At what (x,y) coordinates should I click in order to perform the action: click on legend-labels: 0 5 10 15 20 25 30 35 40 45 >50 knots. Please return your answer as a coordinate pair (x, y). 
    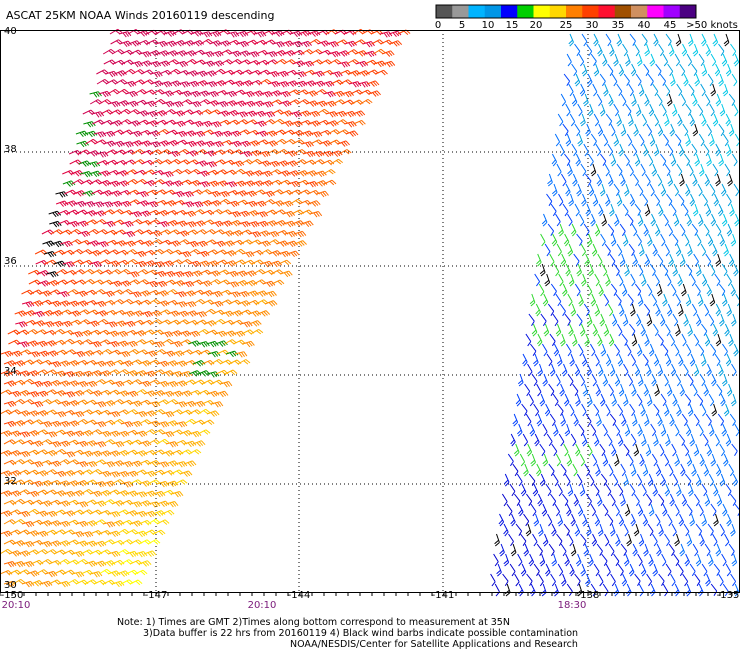
    Looking at the image, I should click on (370, 20).